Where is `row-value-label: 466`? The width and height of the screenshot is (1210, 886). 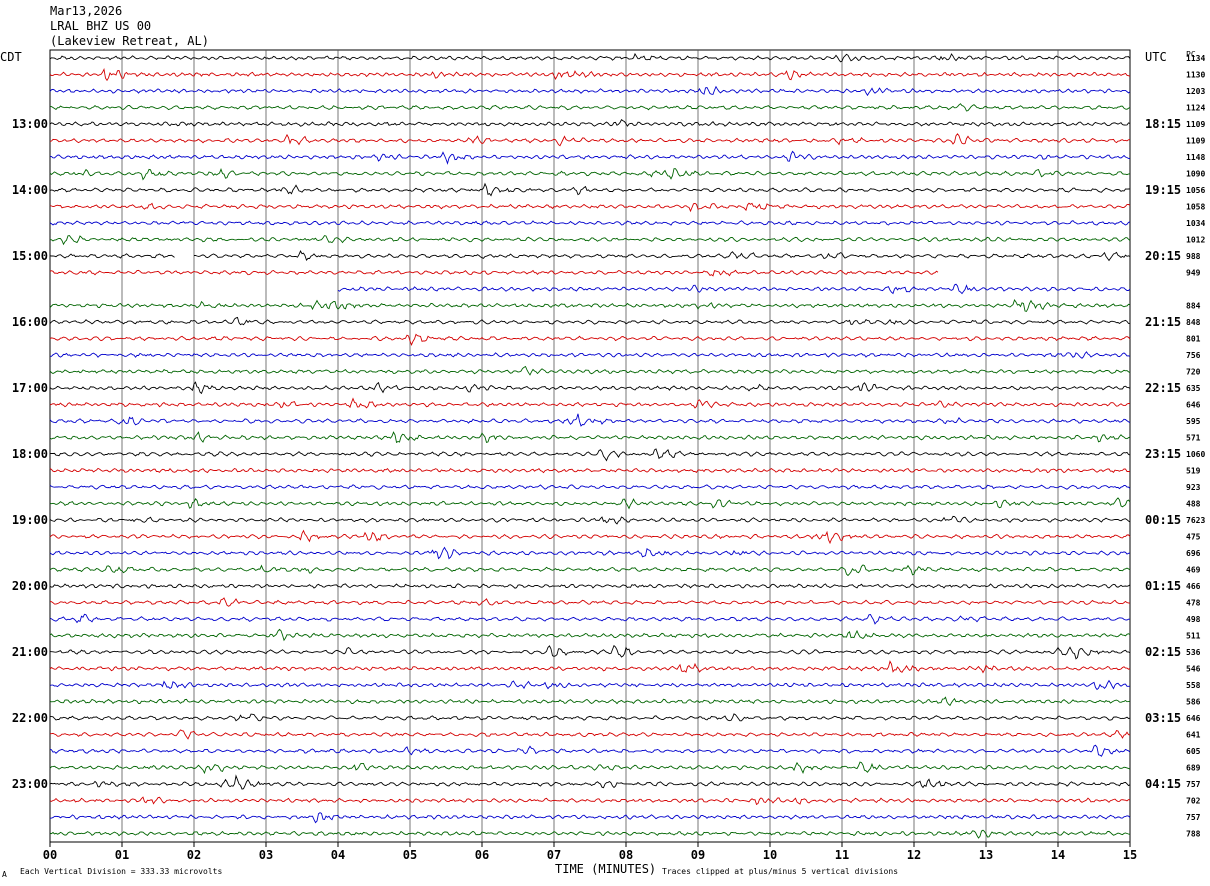 row-value-label: 466 is located at coordinates (1193, 586).